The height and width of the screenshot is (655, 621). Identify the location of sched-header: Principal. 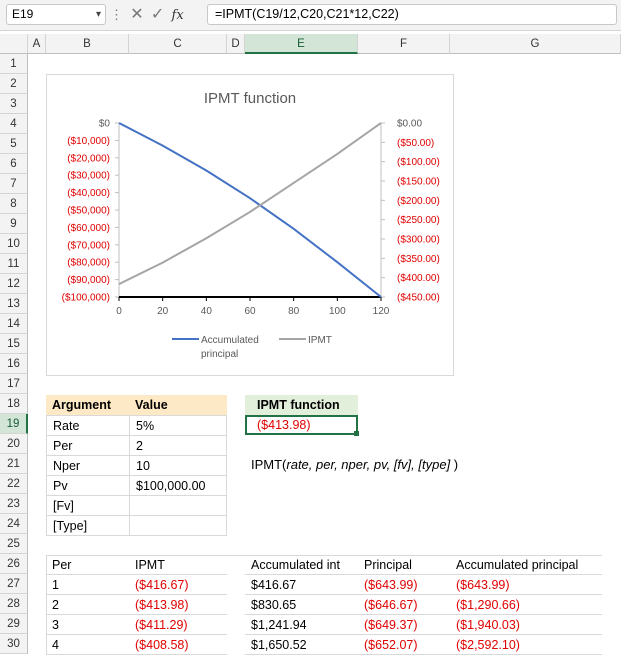
(404, 565).